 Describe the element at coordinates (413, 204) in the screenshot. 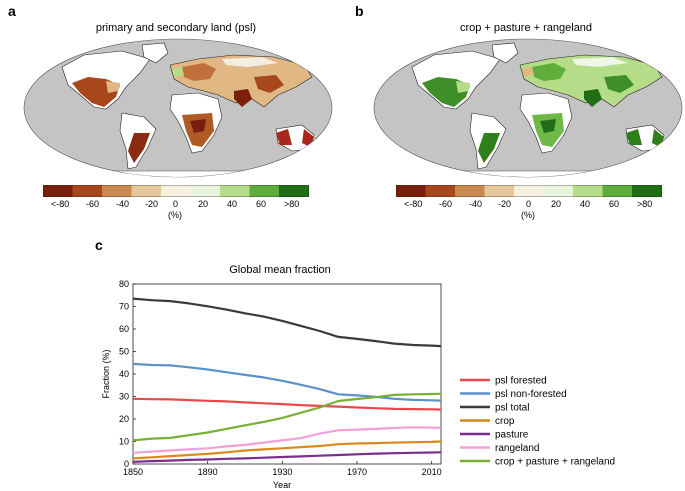

I see `colorbar-b-tick: <-80` at that location.